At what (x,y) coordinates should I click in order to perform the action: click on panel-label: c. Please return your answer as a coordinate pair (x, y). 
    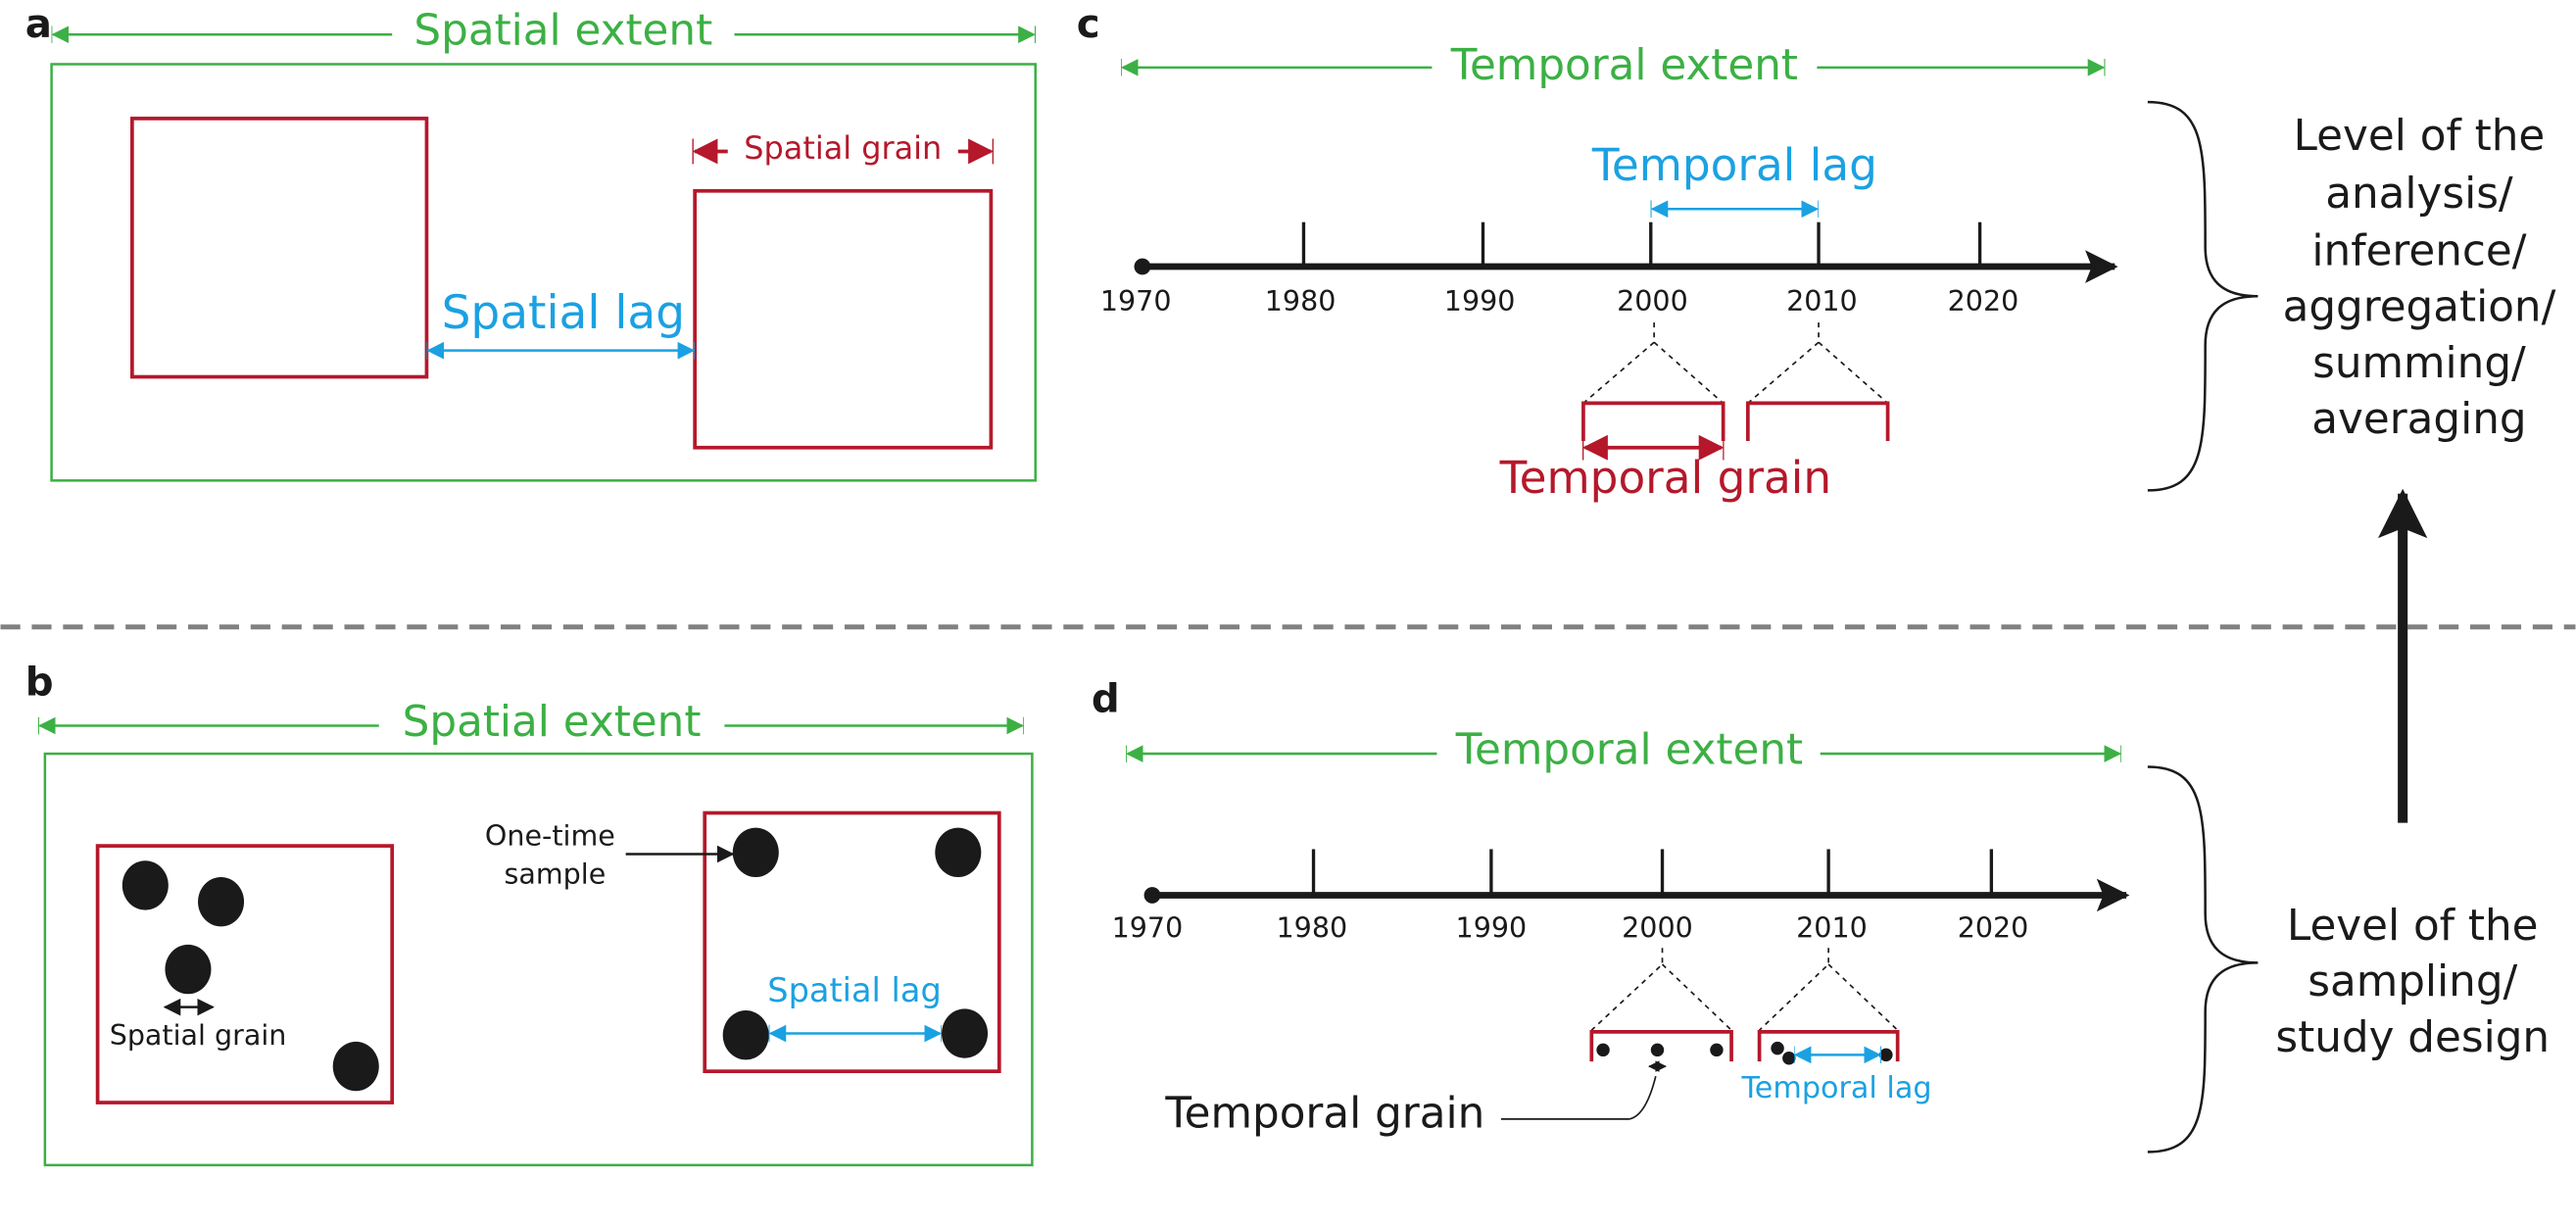
    Looking at the image, I should click on (1088, 24).